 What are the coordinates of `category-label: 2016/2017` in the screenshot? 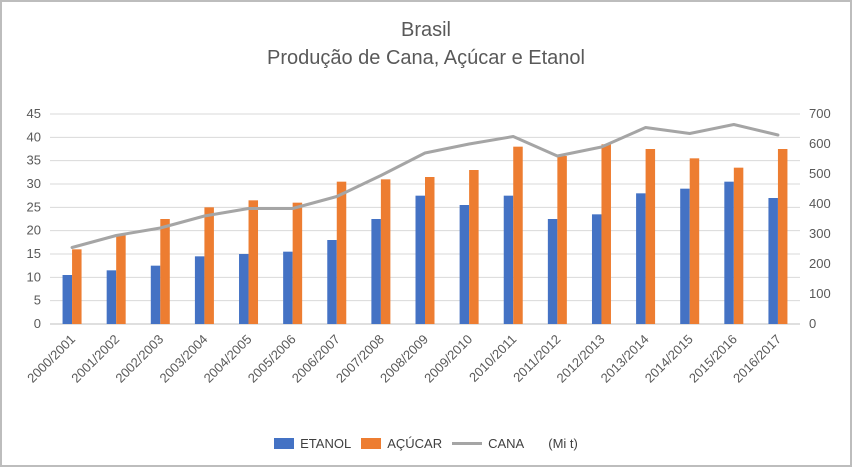 It's located at (757, 359).